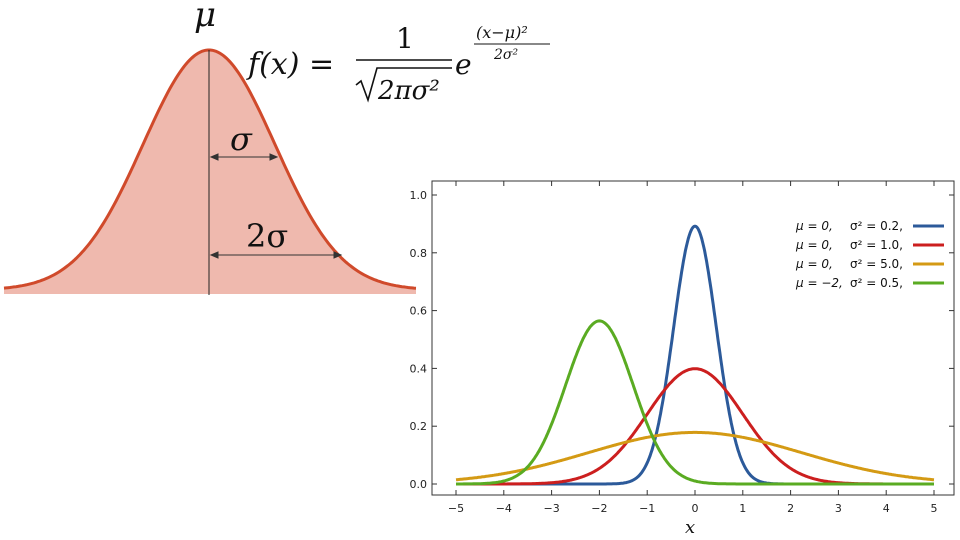  What do you see at coordinates (419, 195) in the screenshot?
I see `y-tick-label: 1.0` at bounding box center [419, 195].